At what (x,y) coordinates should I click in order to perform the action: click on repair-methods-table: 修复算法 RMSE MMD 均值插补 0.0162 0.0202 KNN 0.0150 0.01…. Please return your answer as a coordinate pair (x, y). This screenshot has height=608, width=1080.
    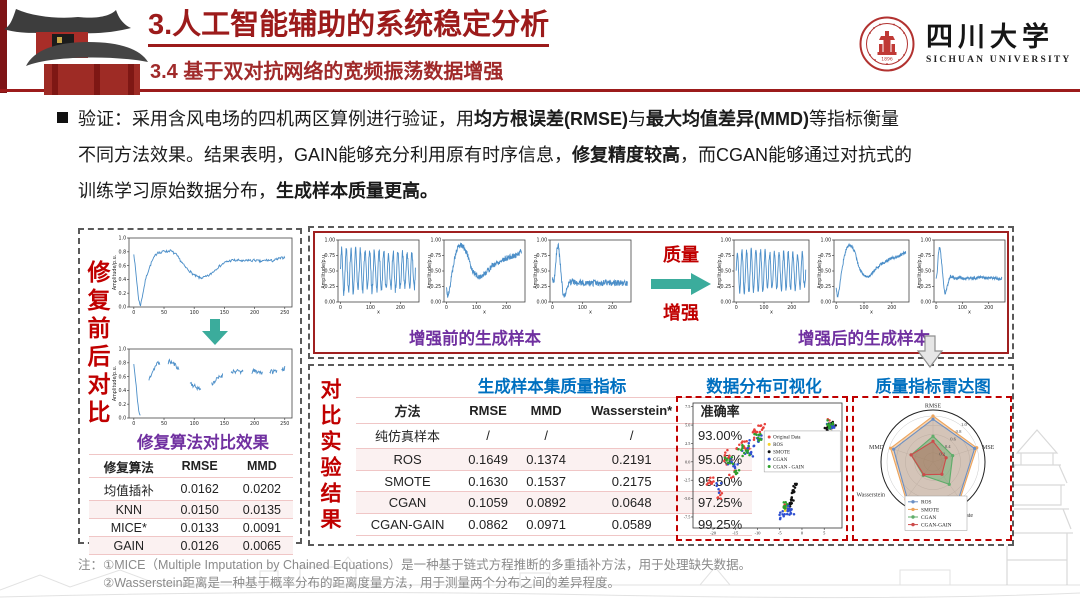
    Looking at the image, I should click on (191, 504).